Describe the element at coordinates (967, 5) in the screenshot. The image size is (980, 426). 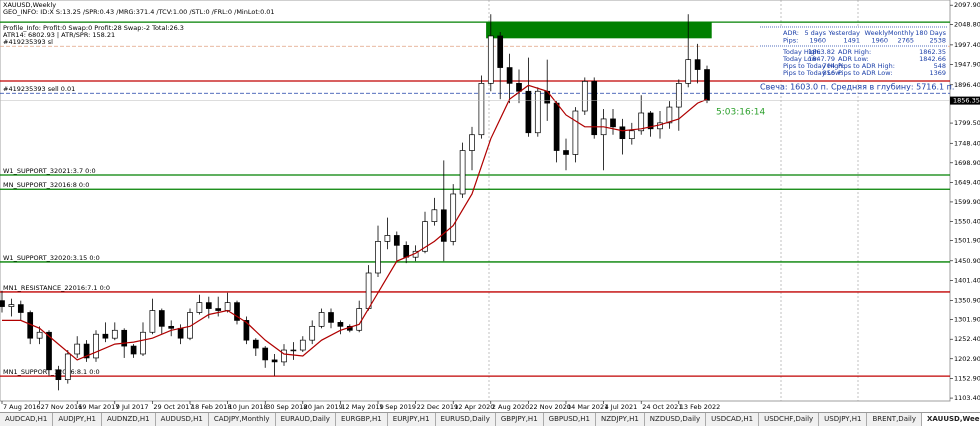
I see `y-tick-label: 2097.90` at that location.